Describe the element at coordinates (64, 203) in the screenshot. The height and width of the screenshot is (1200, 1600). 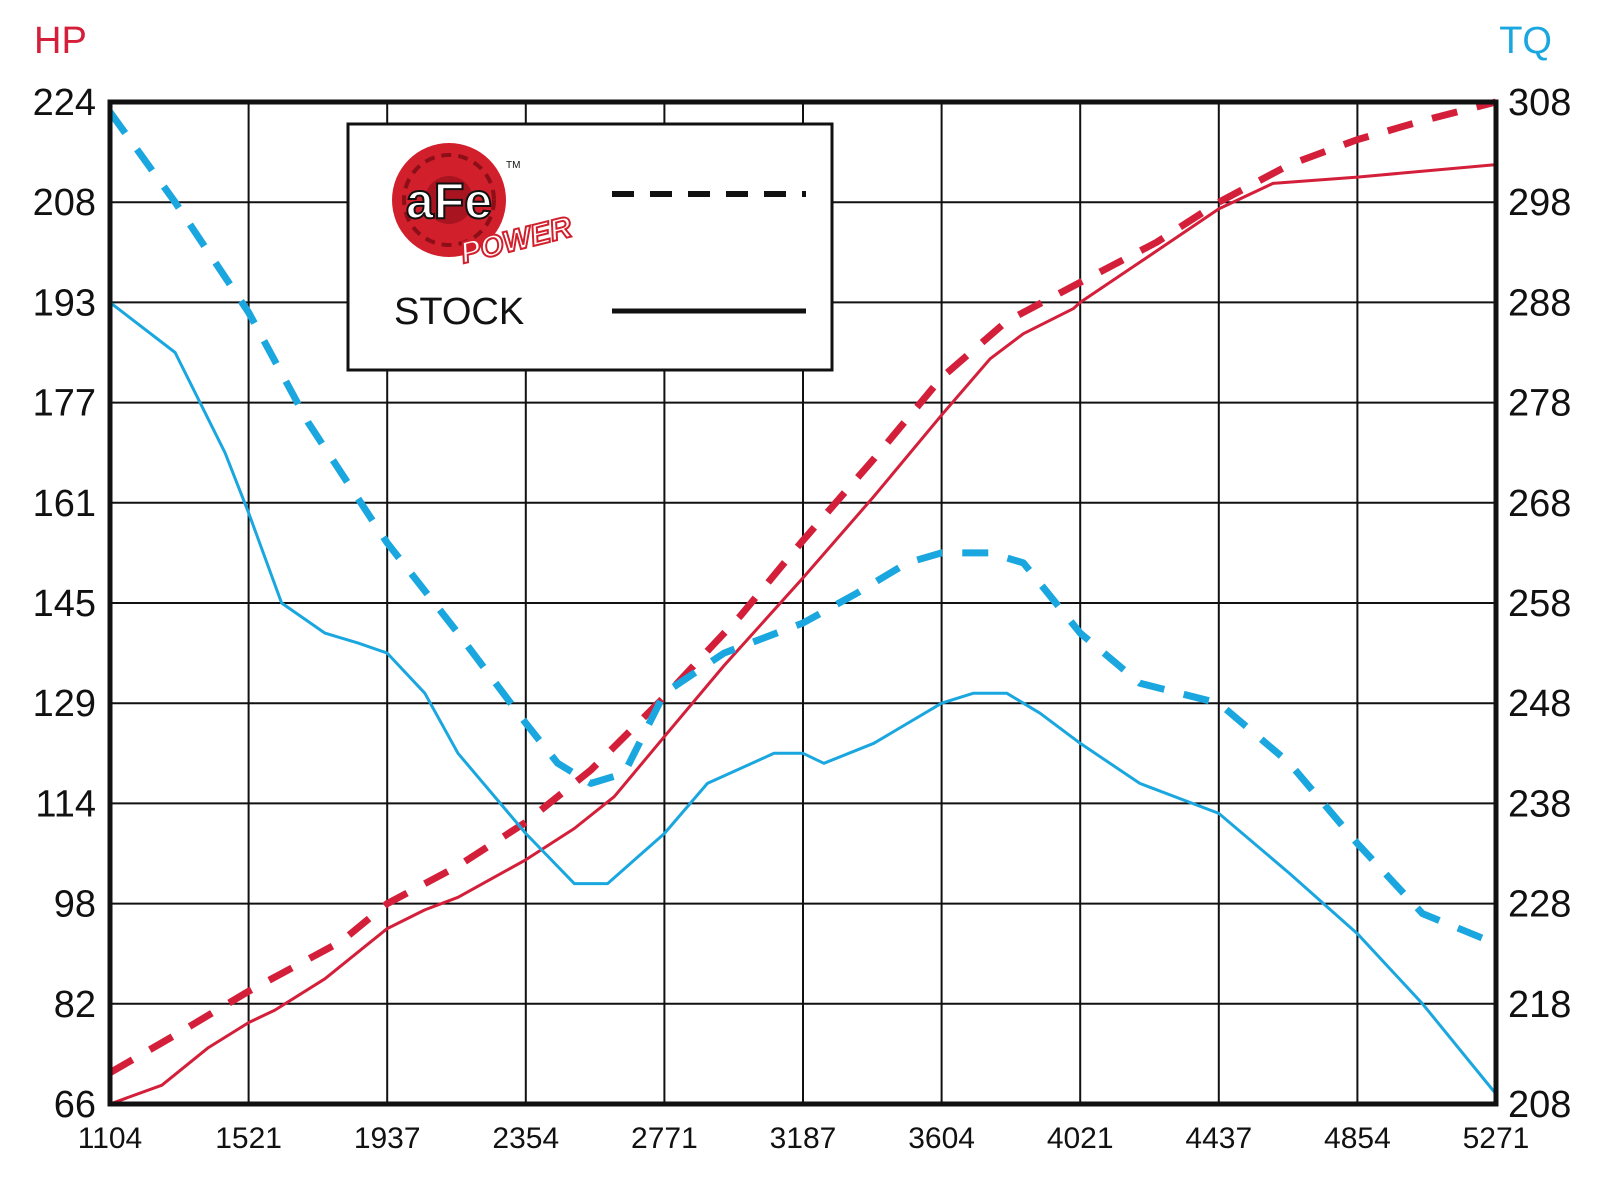
I see `left-tick-label: 208` at that location.